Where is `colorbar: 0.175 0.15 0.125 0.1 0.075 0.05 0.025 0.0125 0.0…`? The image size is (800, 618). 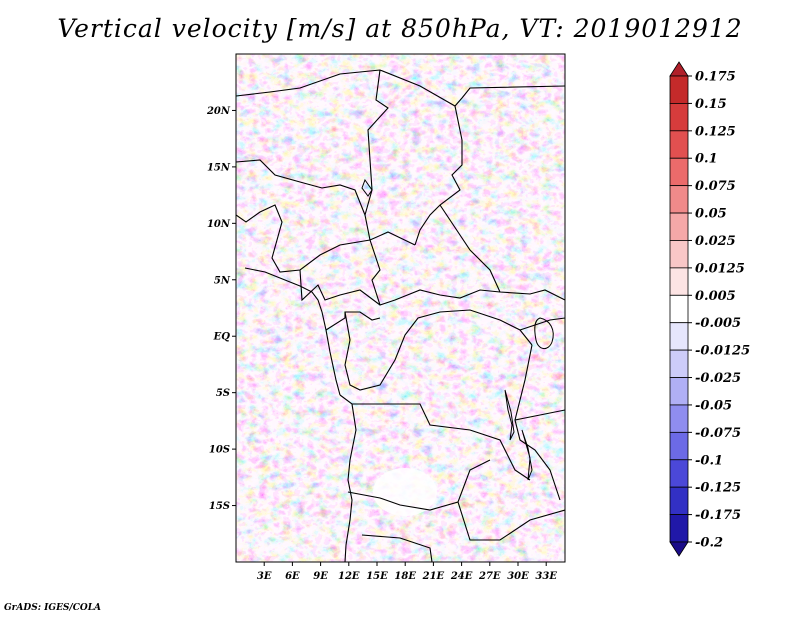 colorbar: 0.175 0.15 0.125 0.1 0.075 0.05 0.025 0.0125 0.0… is located at coordinates (709, 309).